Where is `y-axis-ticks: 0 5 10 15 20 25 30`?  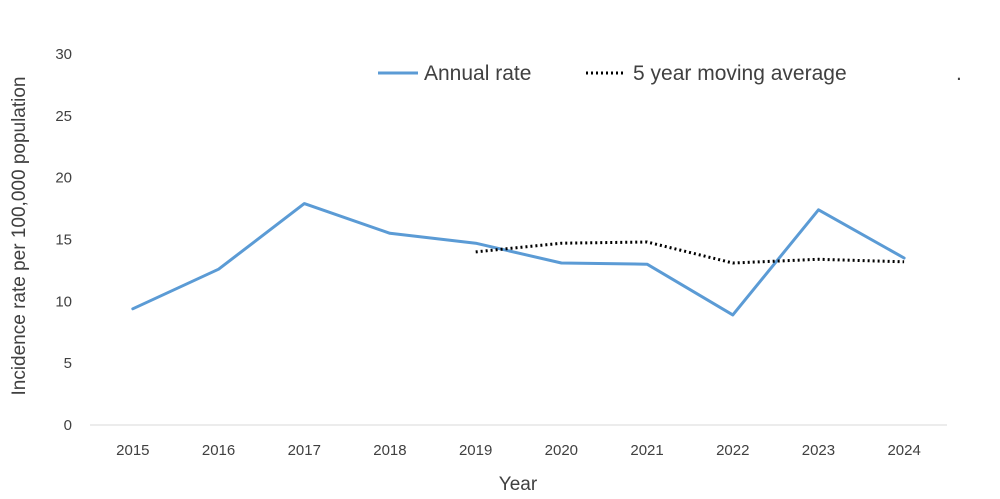
y-axis-ticks: 0 5 10 15 20 25 30 is located at coordinates (63, 240).